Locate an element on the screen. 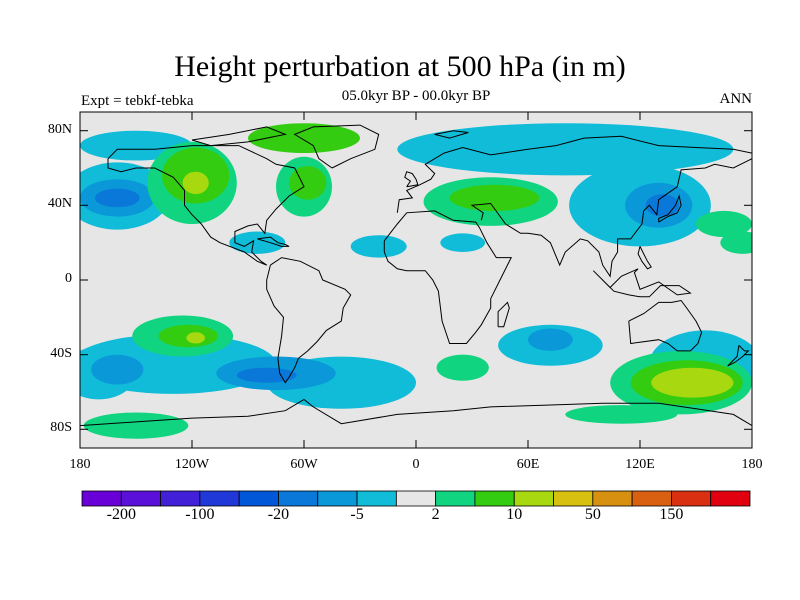  map-subtitle: 05.0kyr BP - 00.0kyr BP is located at coordinates (416, 96).